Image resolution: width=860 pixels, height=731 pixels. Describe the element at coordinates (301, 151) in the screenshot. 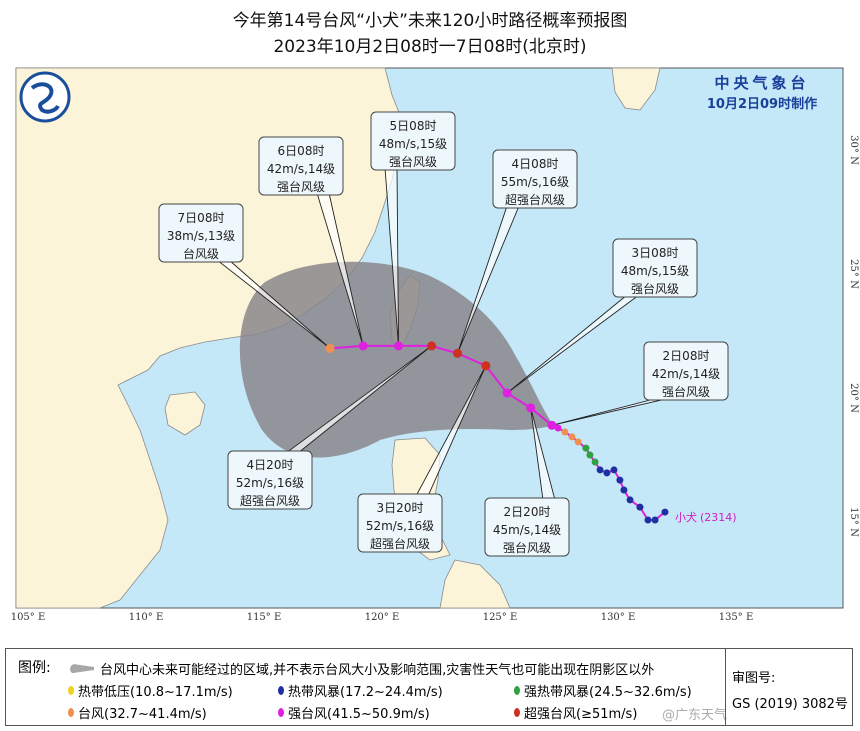

I see `callout-time: 6日08时` at that location.